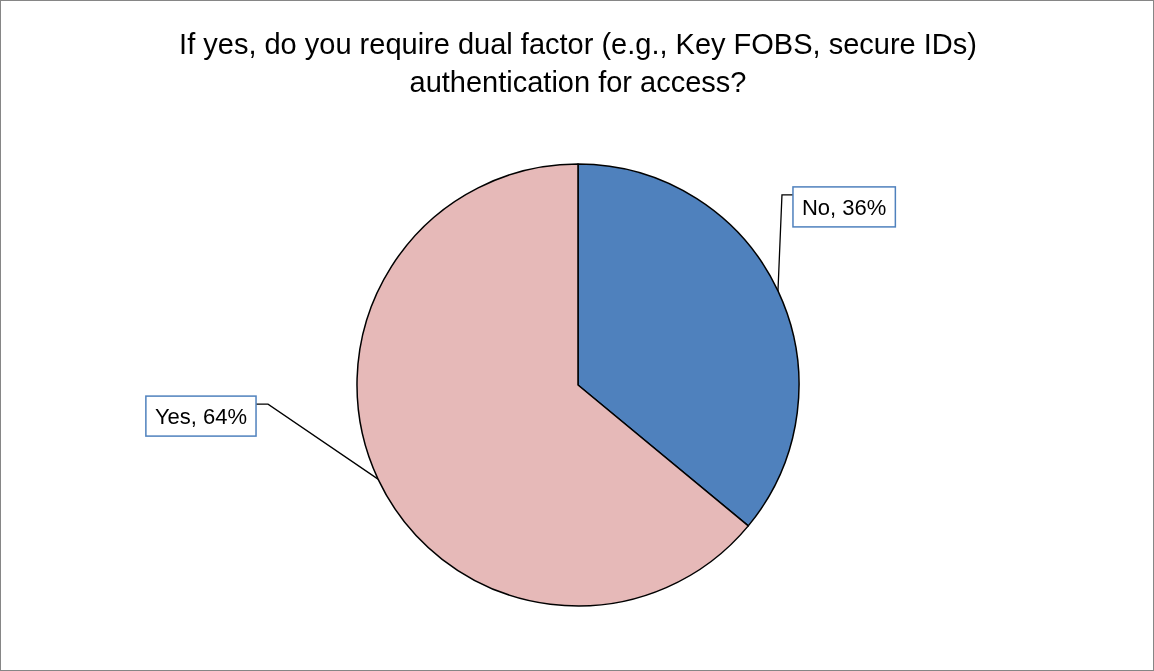  Describe the element at coordinates (844, 207) in the screenshot. I see `slice-label: No, 36%` at that location.